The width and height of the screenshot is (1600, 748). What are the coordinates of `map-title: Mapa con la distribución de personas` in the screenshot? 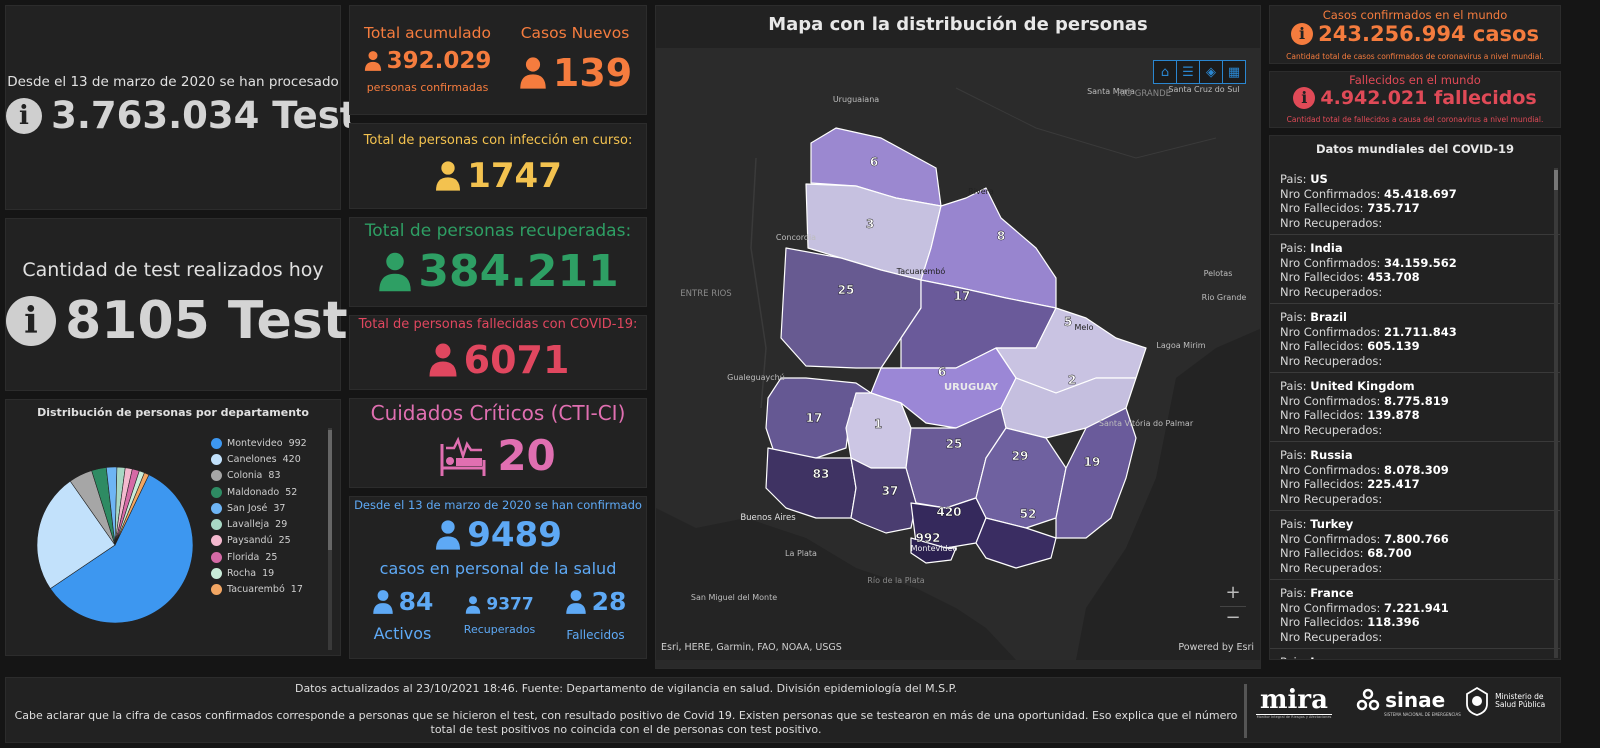 It's located at (958, 24).